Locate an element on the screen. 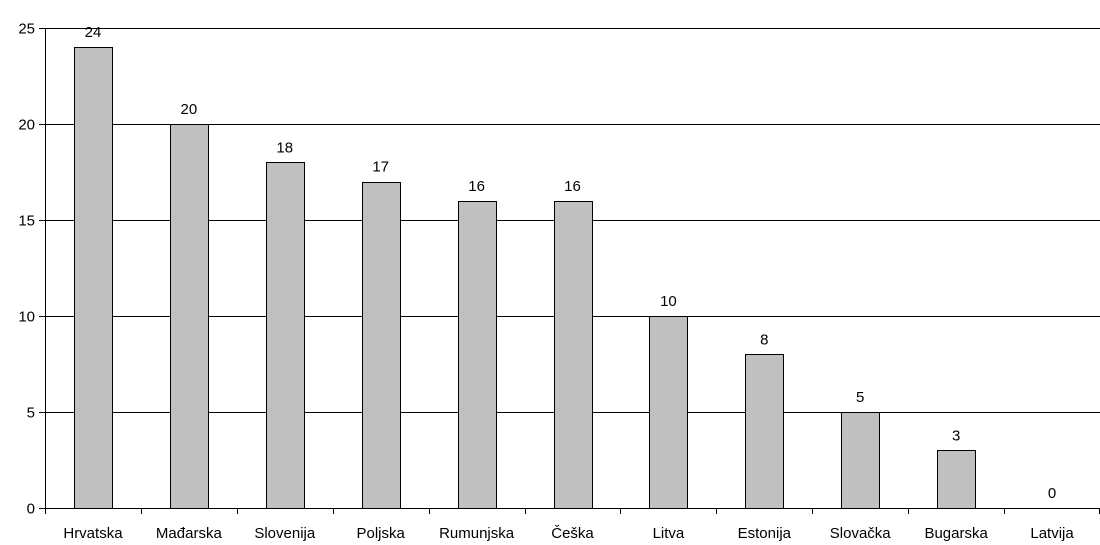  x-tick-label-1: Hrvatska is located at coordinates (93, 533).